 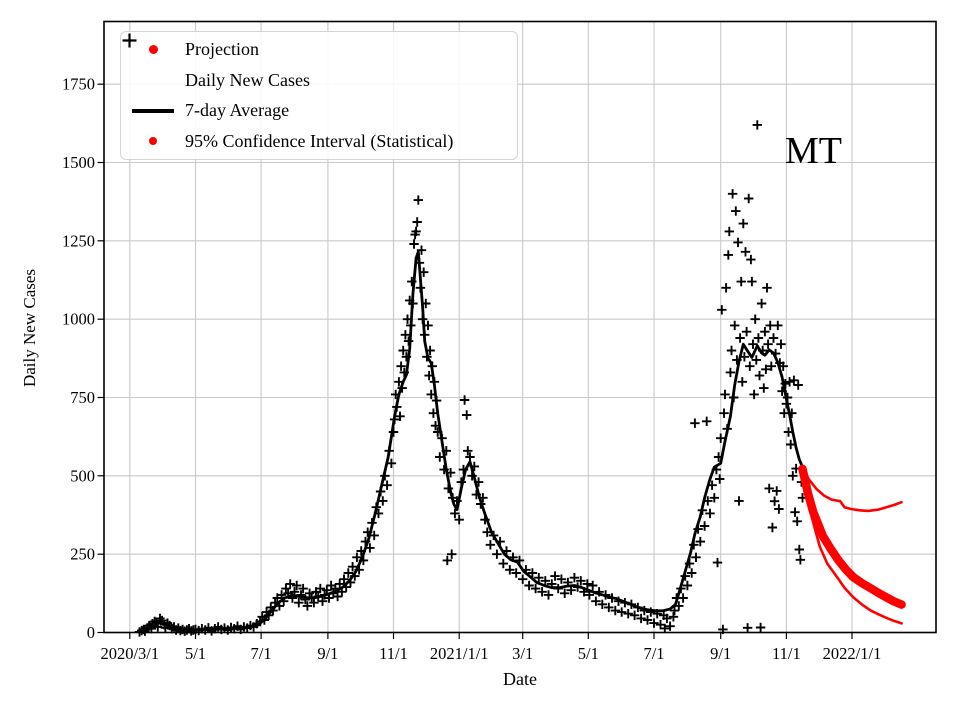 I want to click on legend-item-confidence-interval: 95% Confidence Interval (Statistical), so click(x=319, y=141).